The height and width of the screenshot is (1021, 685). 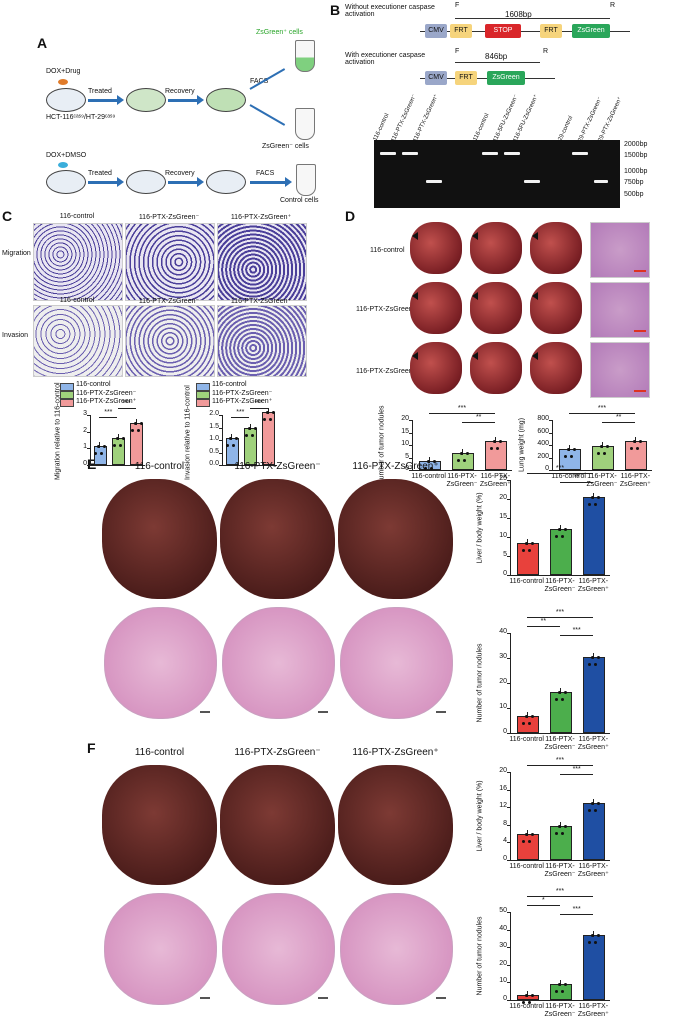 What do you see at coordinates (387, 250) in the screenshot?
I see `d-row-control: 116-control` at bounding box center [387, 250].